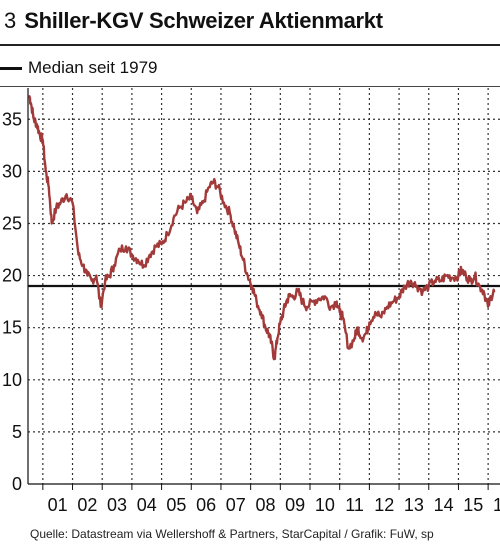 This screenshot has height=545, width=500. I want to click on y-tick-label-0: 0, so click(17, 484).